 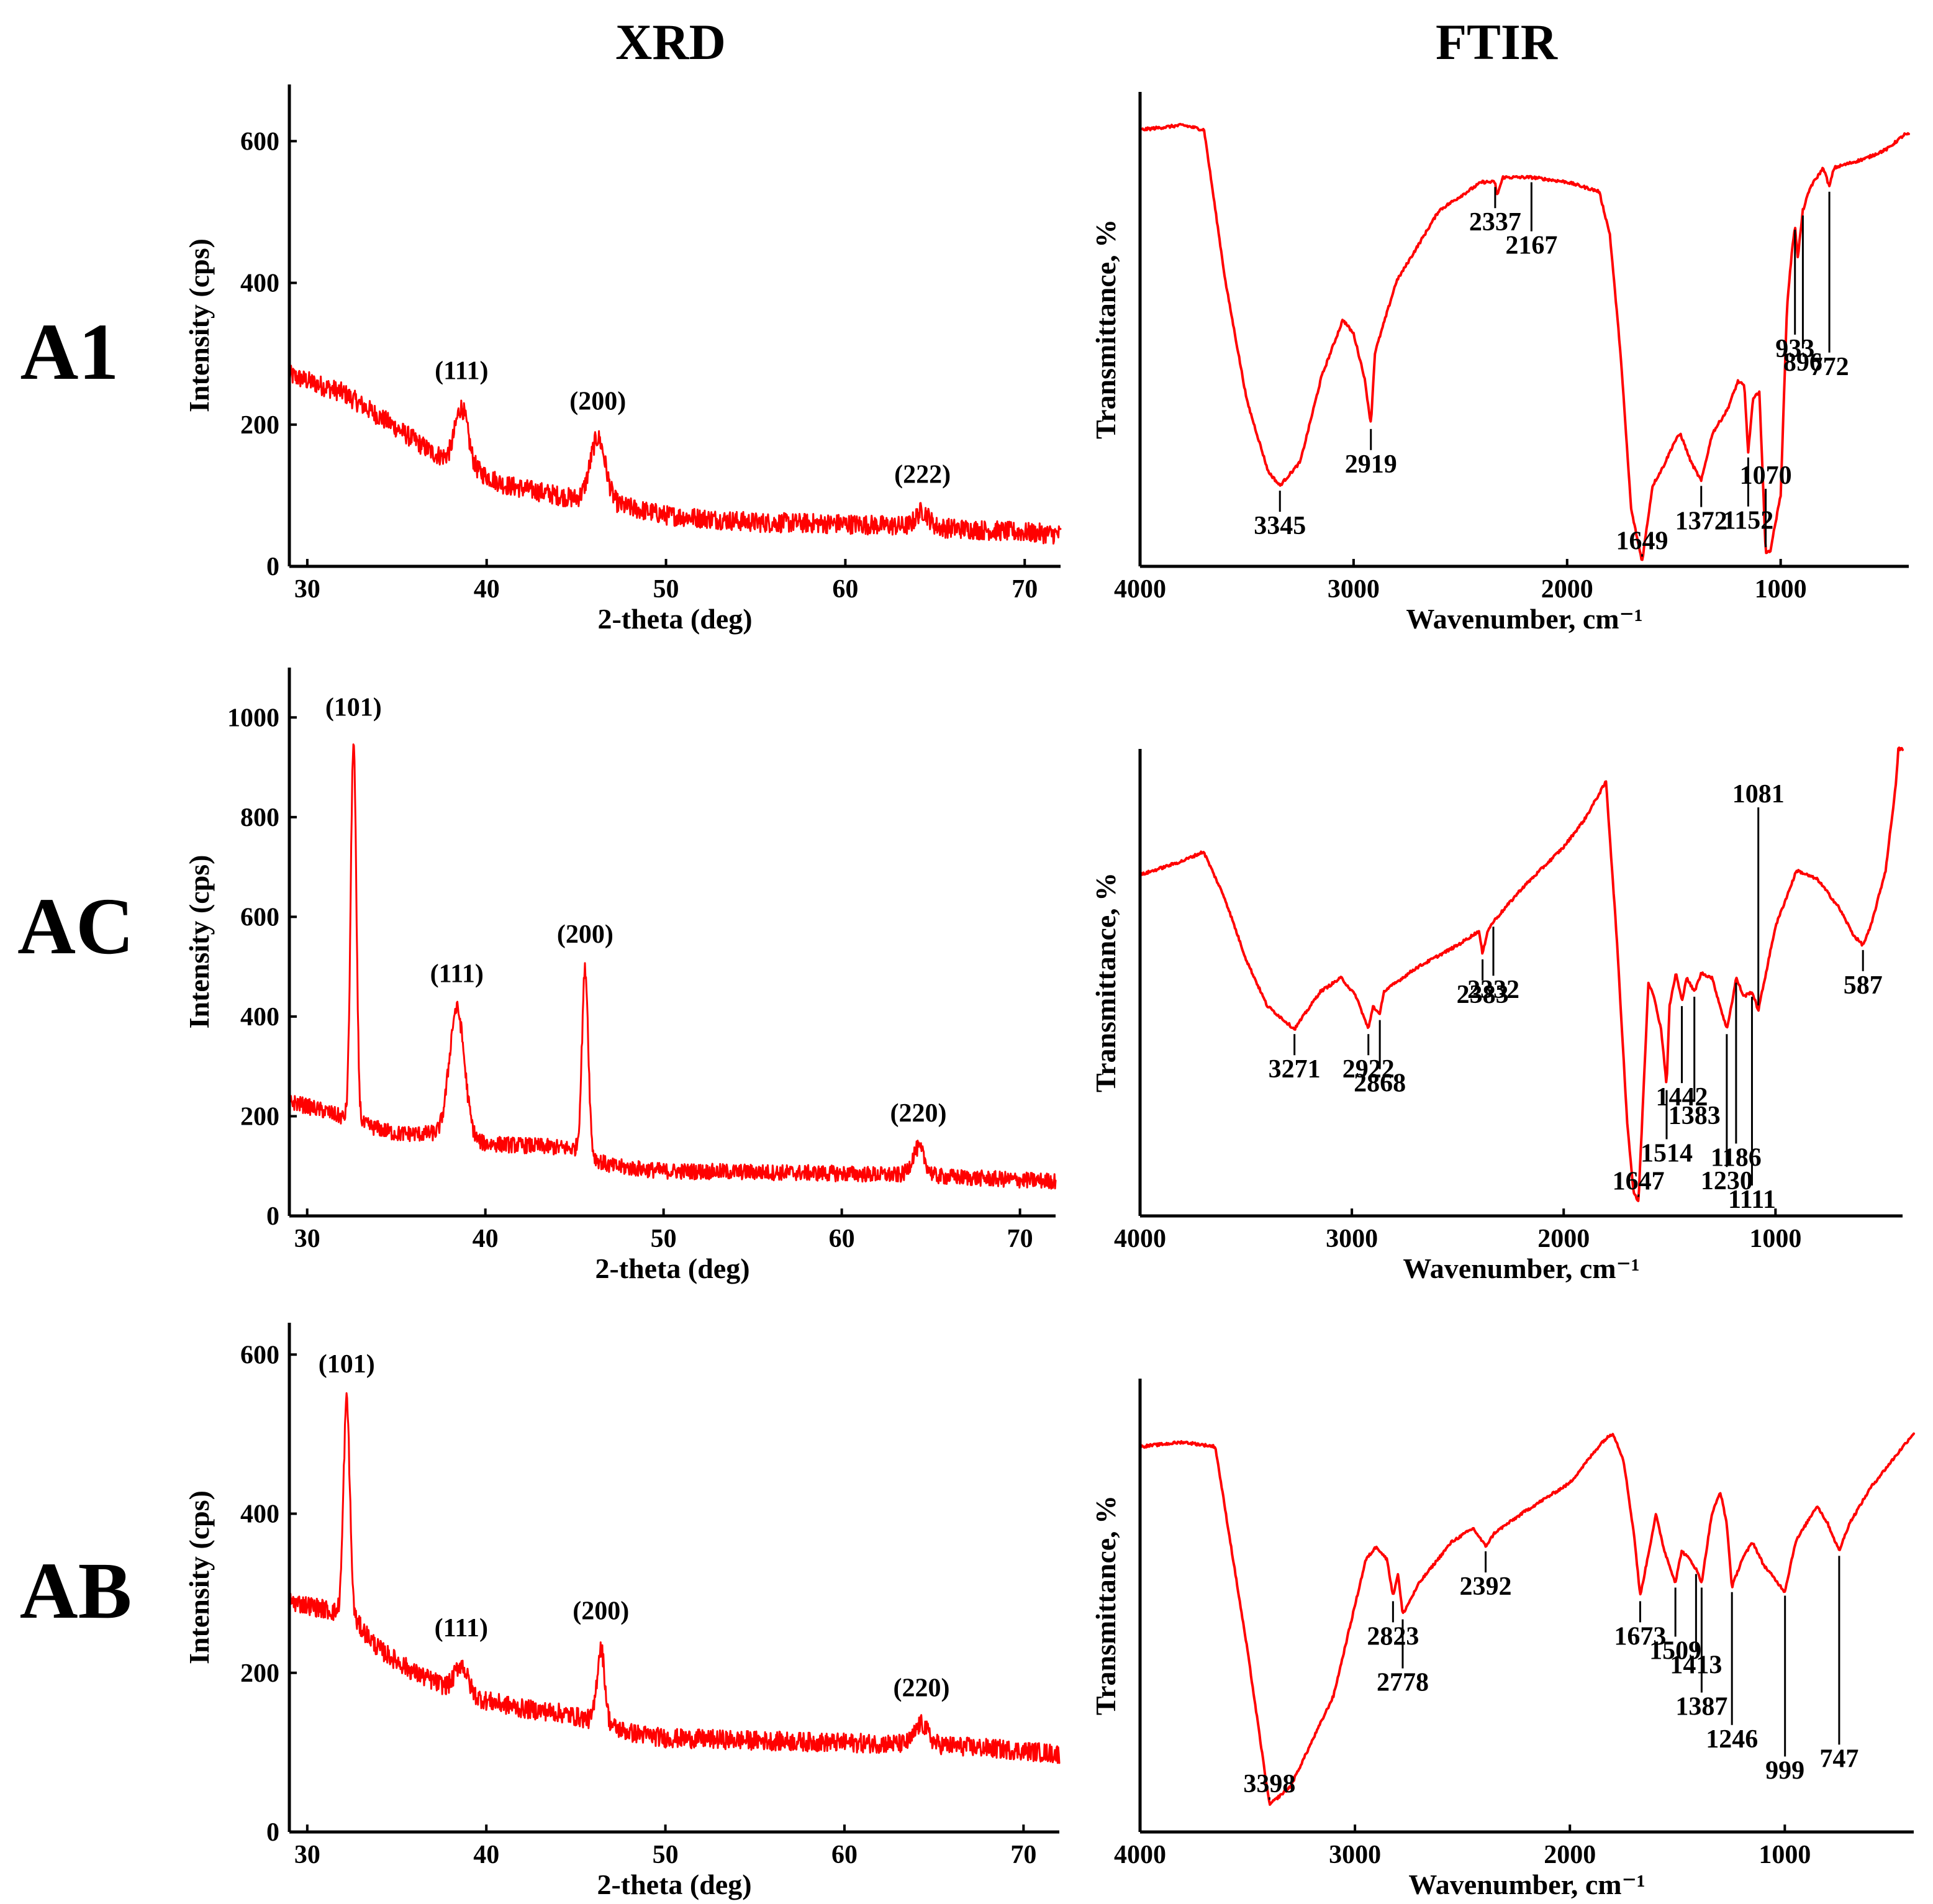 What do you see at coordinates (75, 926) in the screenshot?
I see `row-label-ac: AC` at bounding box center [75, 926].